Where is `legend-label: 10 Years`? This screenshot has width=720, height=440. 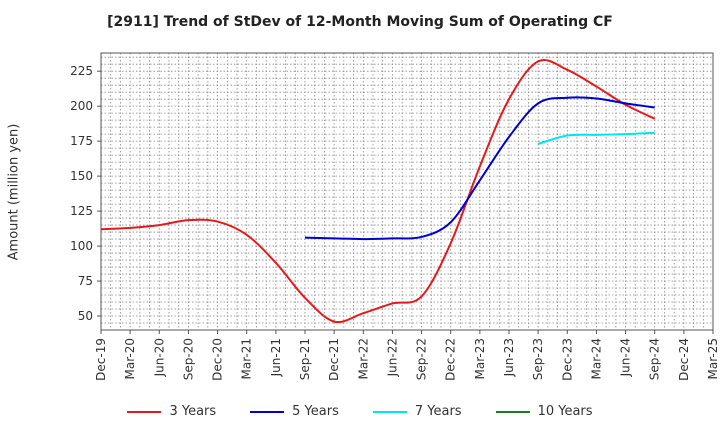
legend-label: 10 Years is located at coordinates (565, 411).